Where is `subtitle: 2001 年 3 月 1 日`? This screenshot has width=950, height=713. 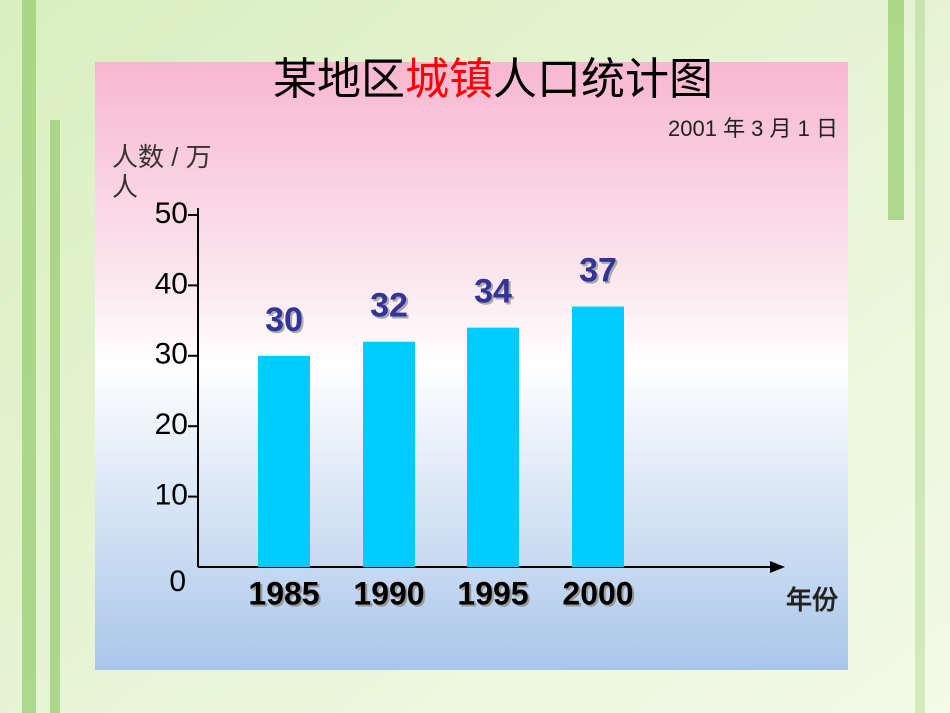
subtitle: 2001 年 3 月 1 日 is located at coordinates (753, 128).